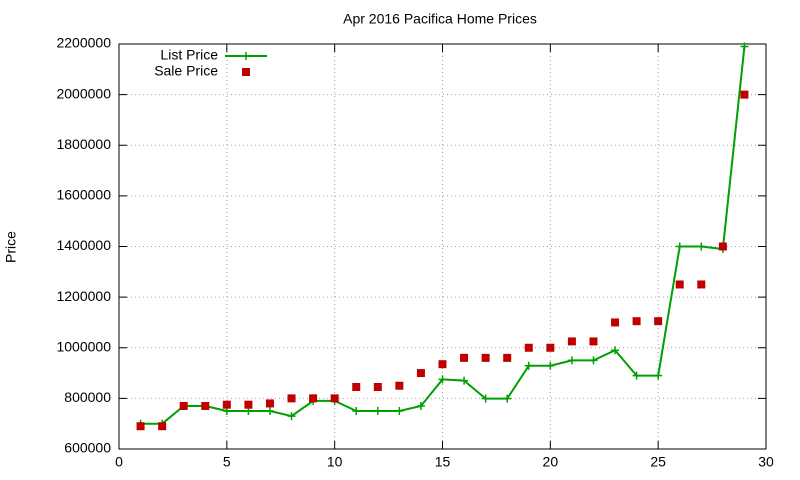 The width and height of the screenshot is (800, 480). I want to click on chart-title: Apr 2016 Pacifica Home Prices, so click(440, 19).